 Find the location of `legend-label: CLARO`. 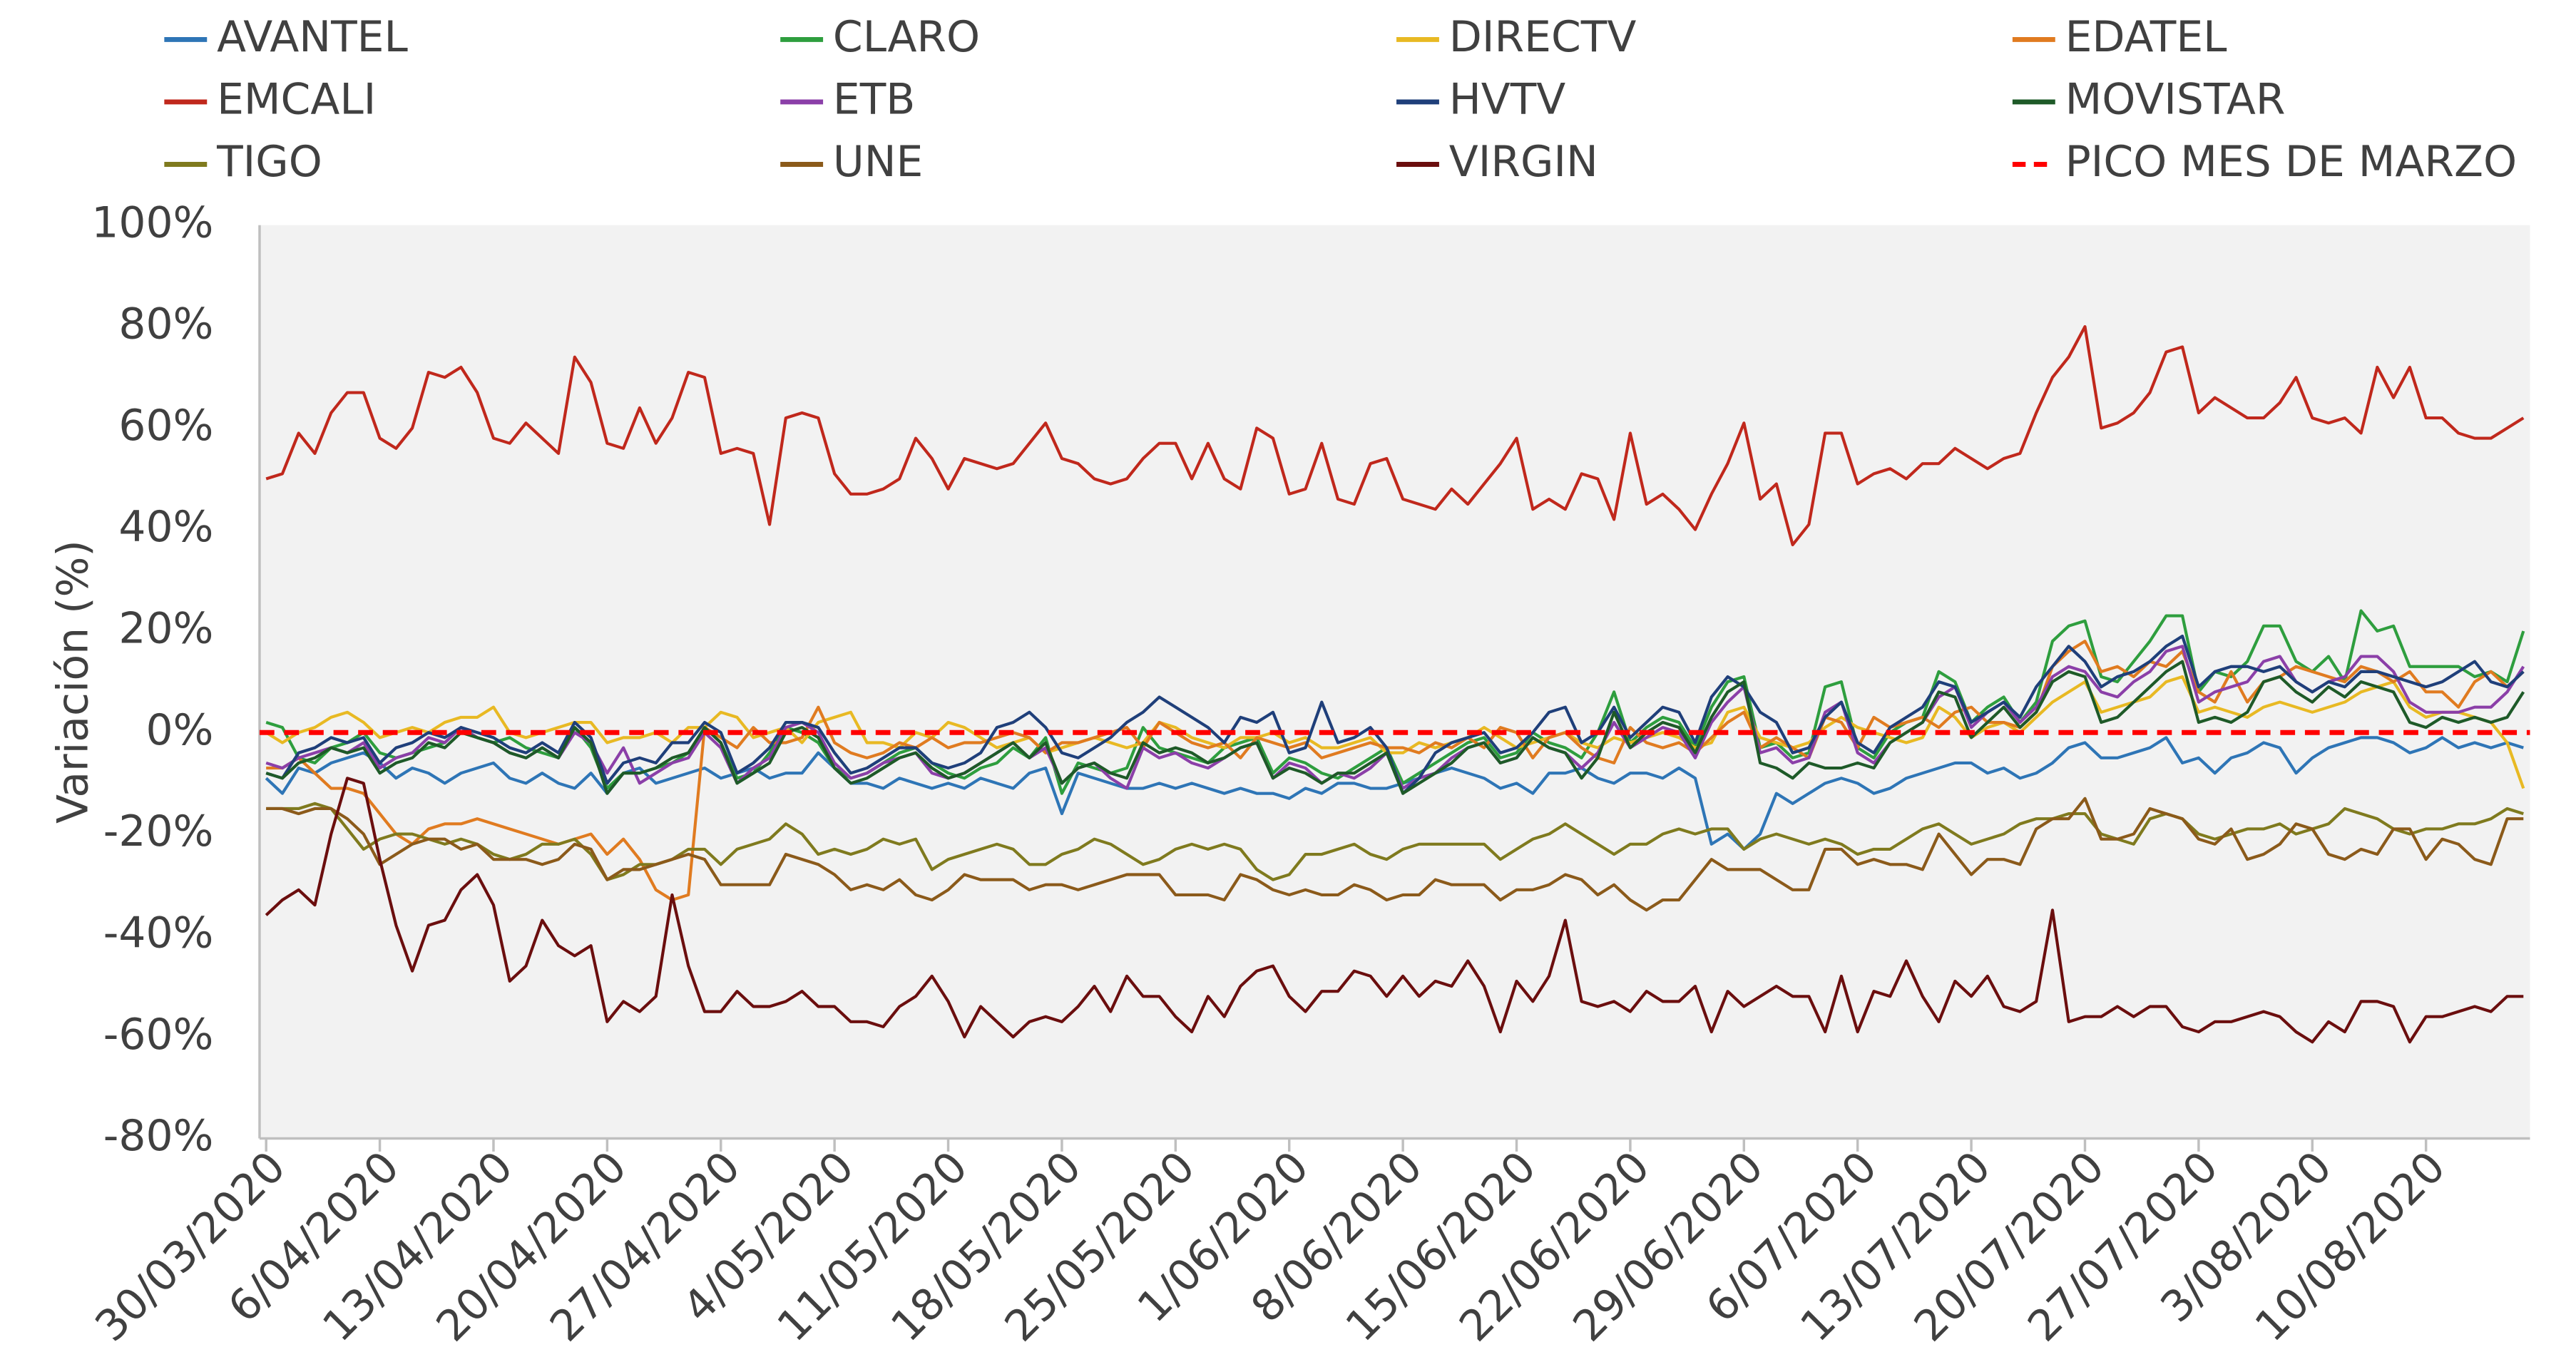

legend-label: CLARO is located at coordinates (906, 37).